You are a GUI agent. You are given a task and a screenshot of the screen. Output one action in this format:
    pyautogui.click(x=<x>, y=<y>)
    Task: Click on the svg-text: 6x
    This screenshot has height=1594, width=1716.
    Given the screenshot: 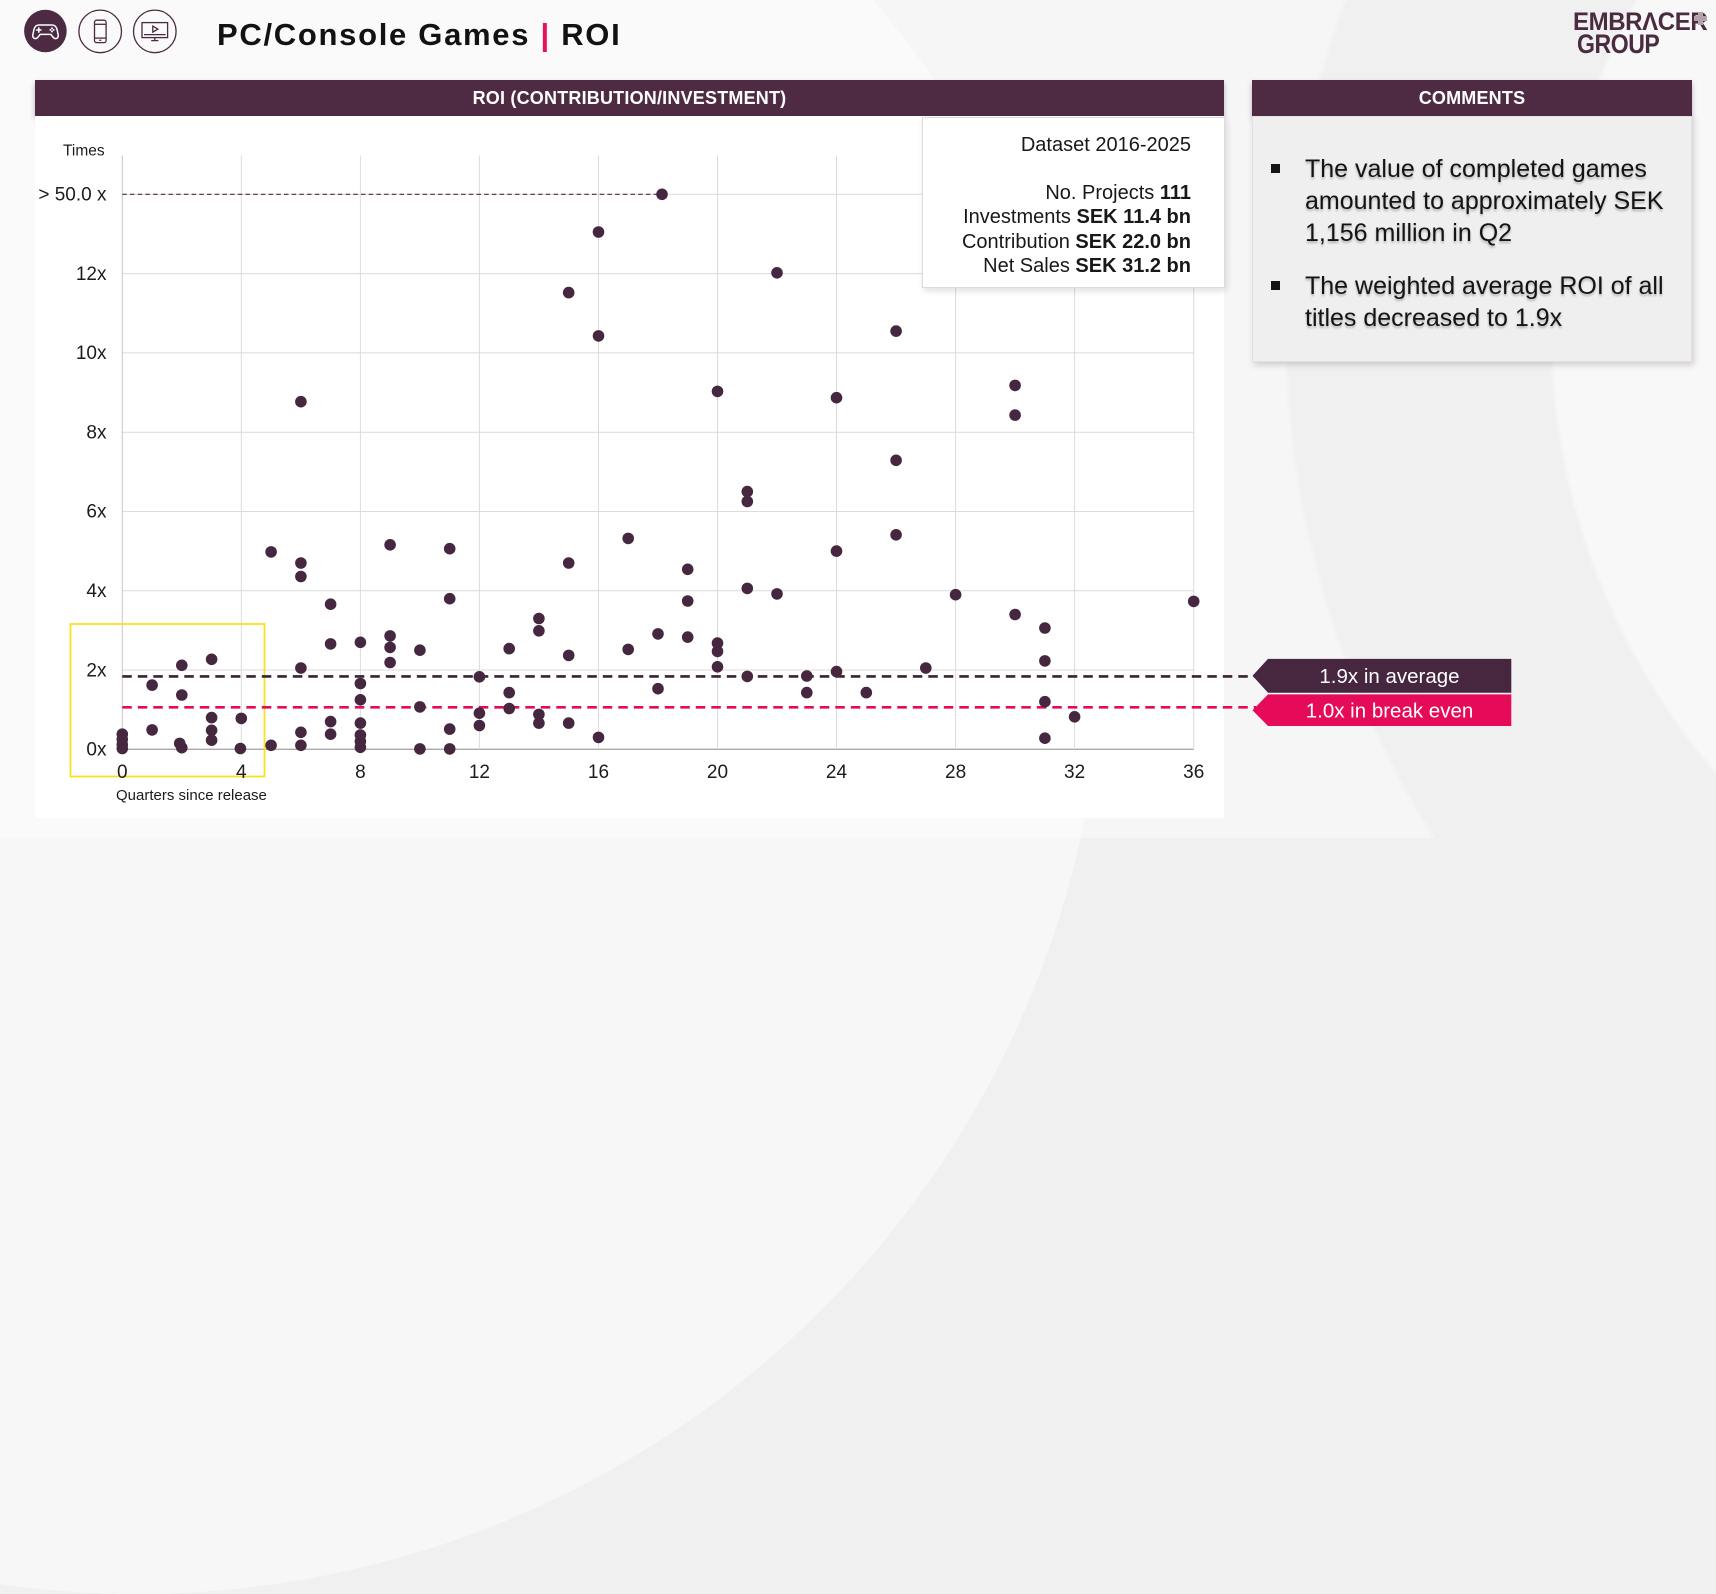 What is the action you would take?
    pyautogui.click(x=96, y=512)
    